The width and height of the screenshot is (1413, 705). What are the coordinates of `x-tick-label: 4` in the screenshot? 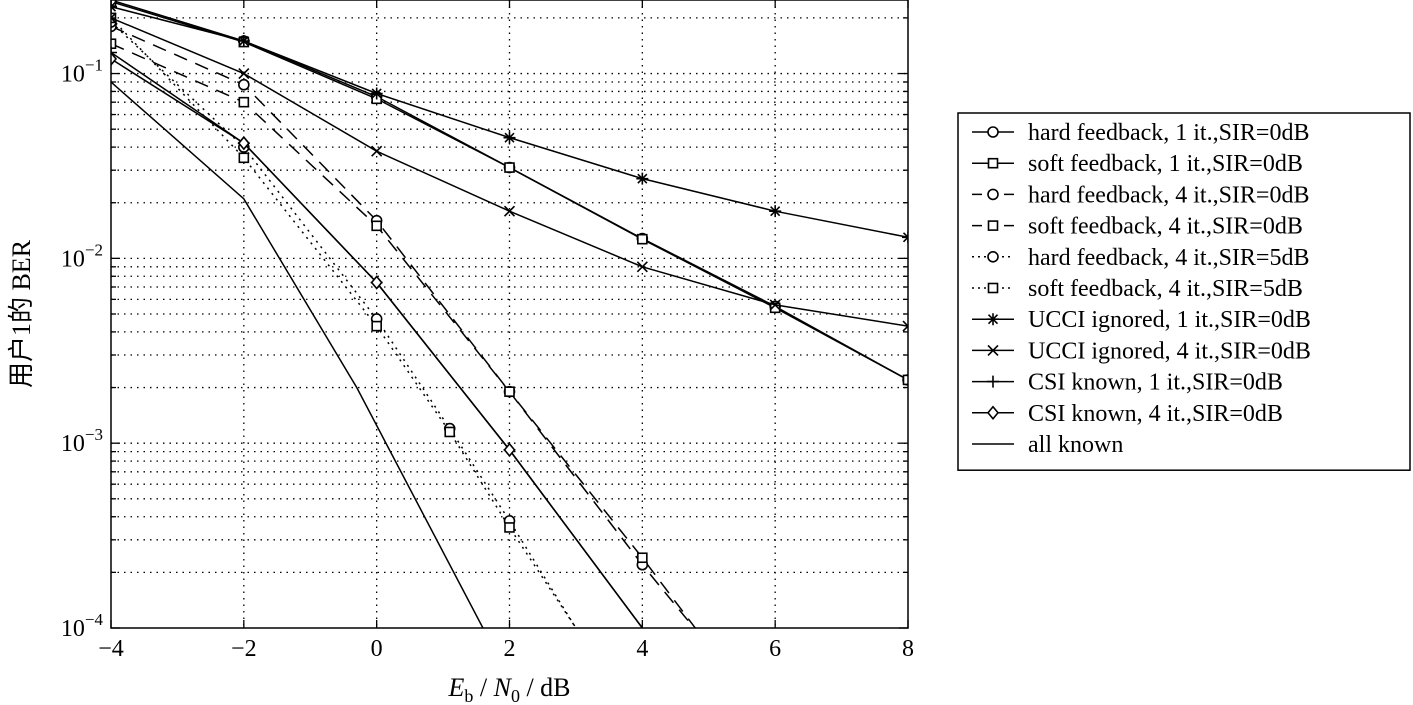 It's located at (642, 649).